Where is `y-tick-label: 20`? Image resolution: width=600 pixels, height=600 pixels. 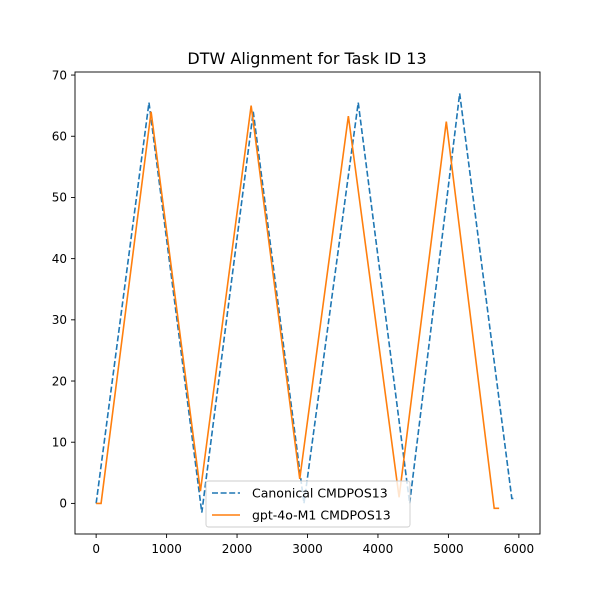 y-tick-label: 20 is located at coordinates (59, 381).